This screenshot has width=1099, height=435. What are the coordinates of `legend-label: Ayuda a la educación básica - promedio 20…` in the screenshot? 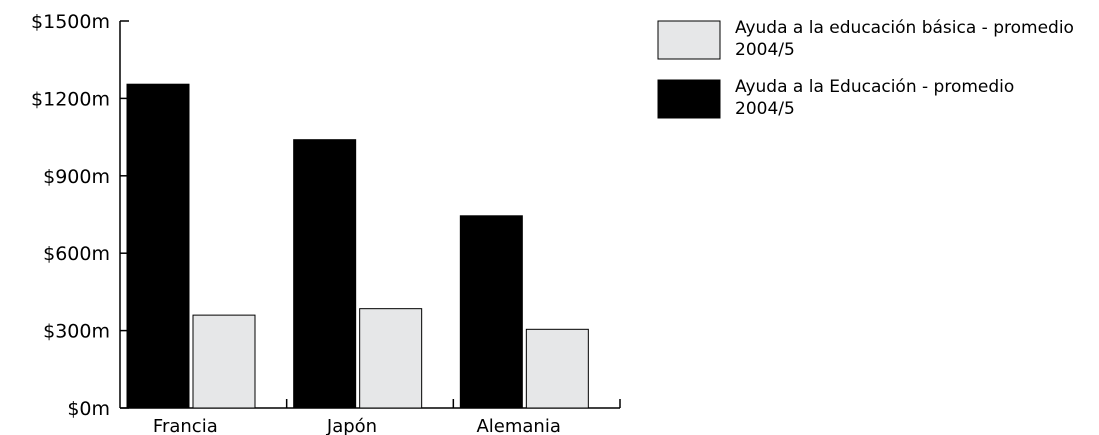 It's located at (904, 39).